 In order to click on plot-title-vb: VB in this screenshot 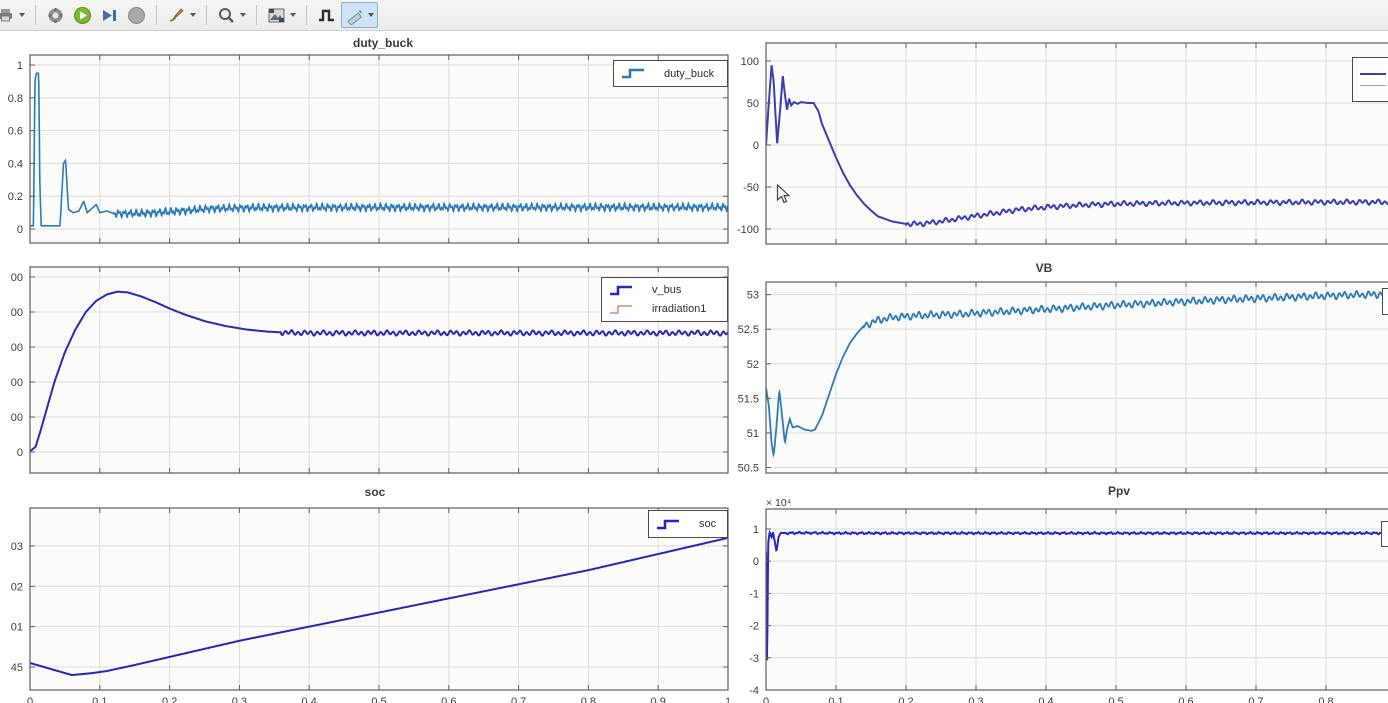, I will do `click(1044, 268)`.